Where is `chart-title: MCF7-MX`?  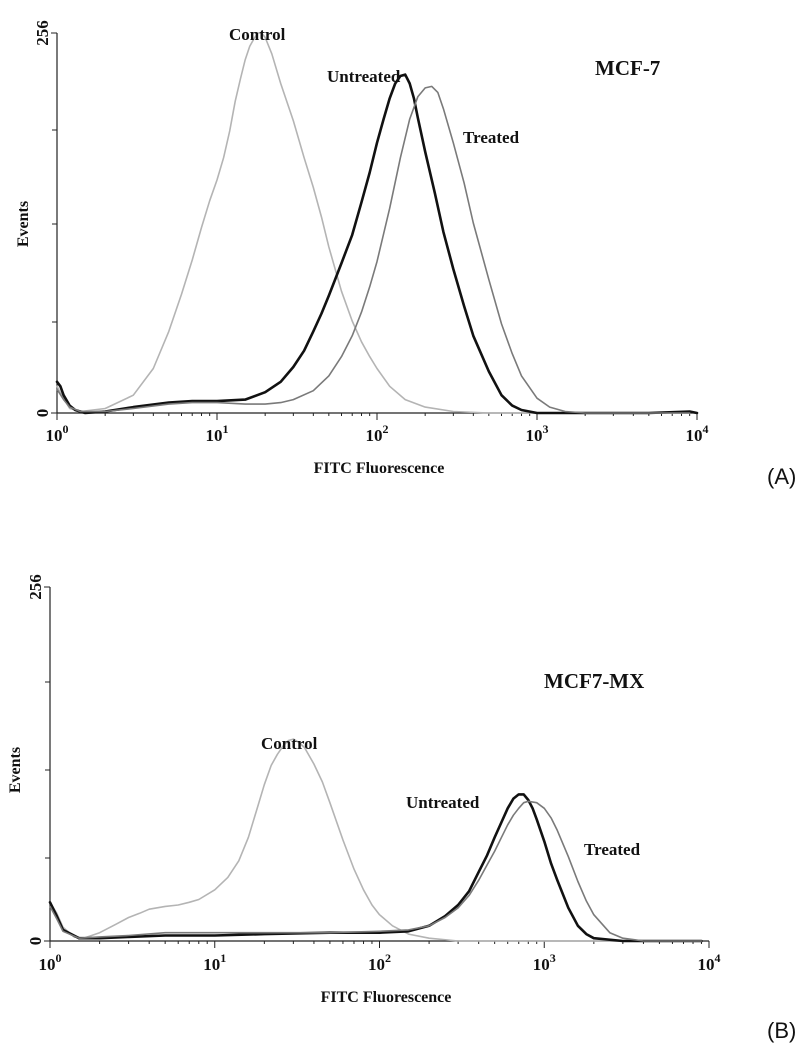 chart-title: MCF7-MX is located at coordinates (594, 681).